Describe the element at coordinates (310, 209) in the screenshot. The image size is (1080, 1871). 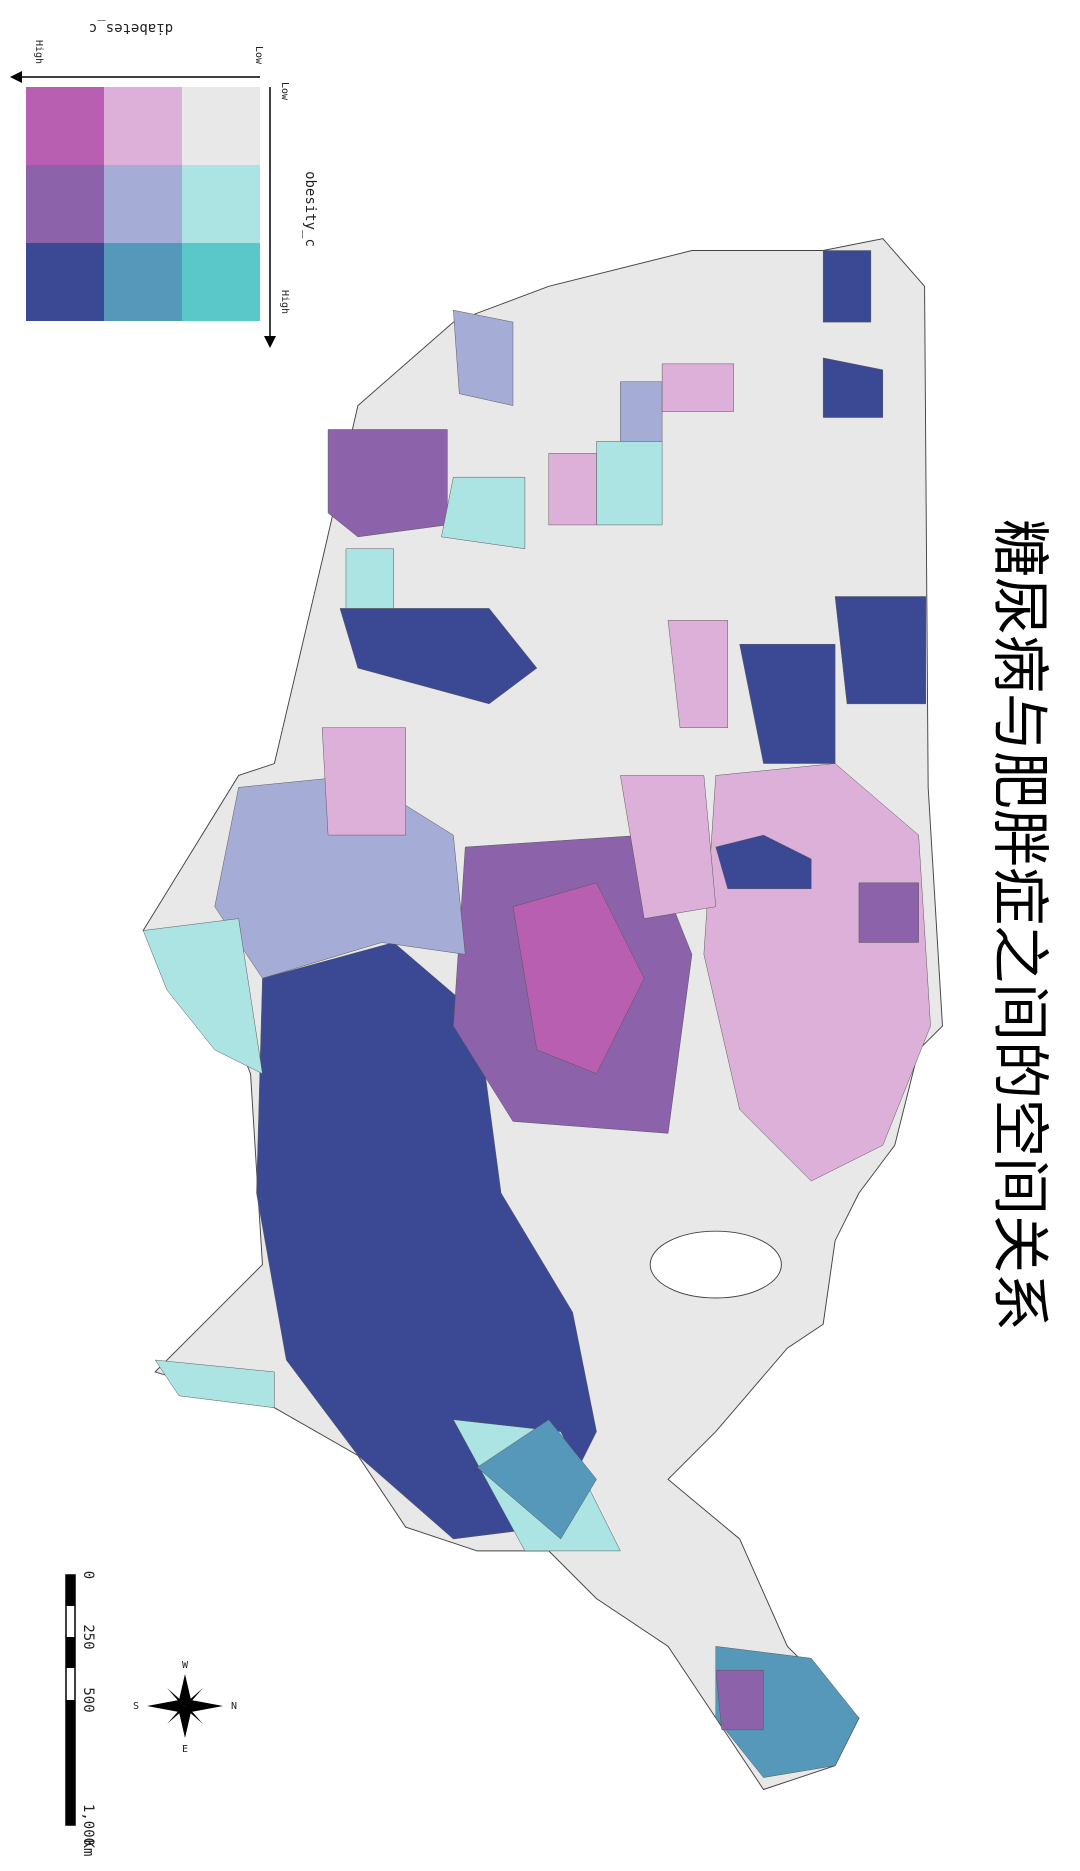
I see `legend-y-label: obesity_c` at that location.